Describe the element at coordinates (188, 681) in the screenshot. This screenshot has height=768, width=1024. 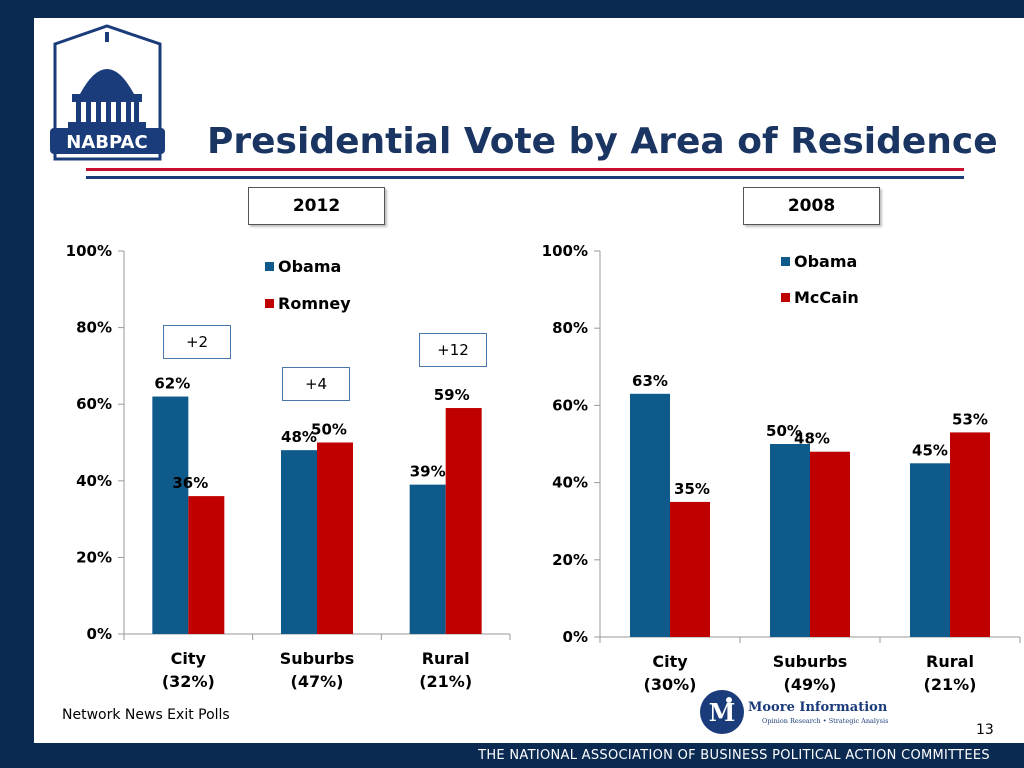
I see `x-category-label: (32%)` at that location.